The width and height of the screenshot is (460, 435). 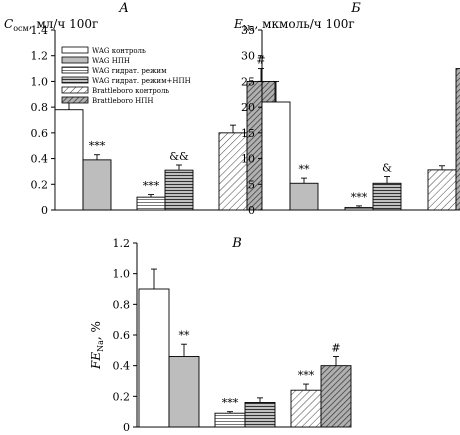 I want to click on legend-swatch-wag-hydr-npn, so click(x=75, y=80).